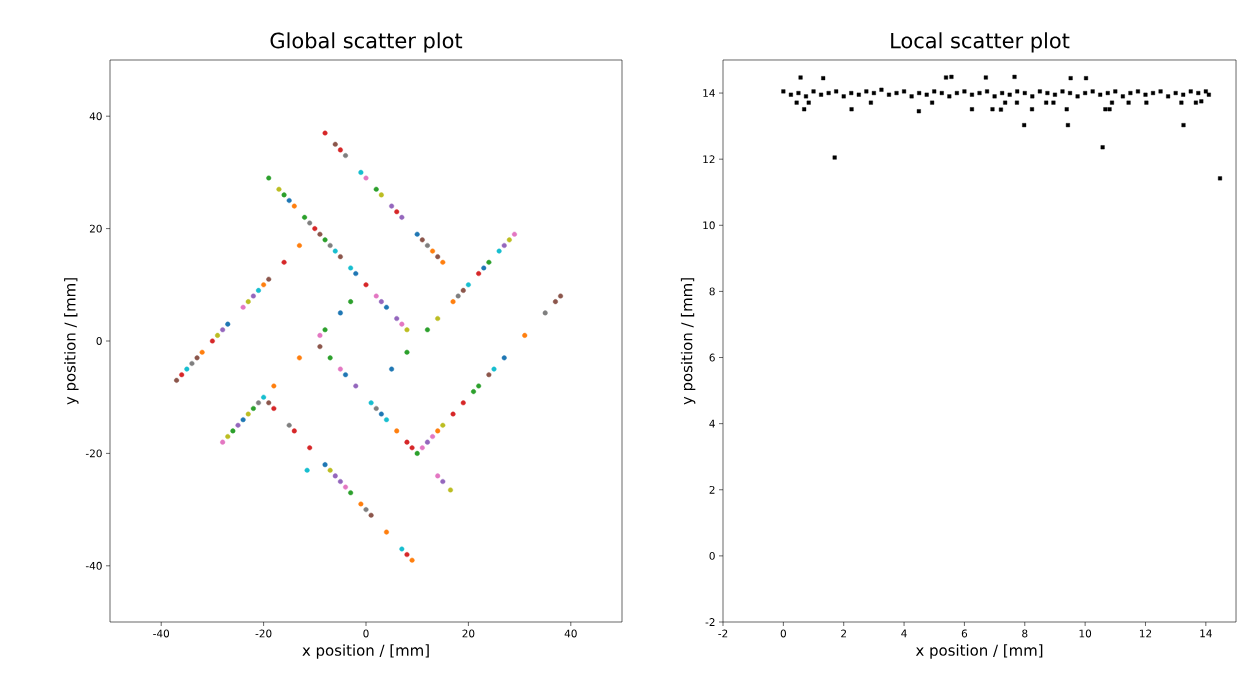 The width and height of the screenshot is (1238, 691). Describe the element at coordinates (1025, 633) in the screenshot. I see `x-tick-label: 8` at that location.